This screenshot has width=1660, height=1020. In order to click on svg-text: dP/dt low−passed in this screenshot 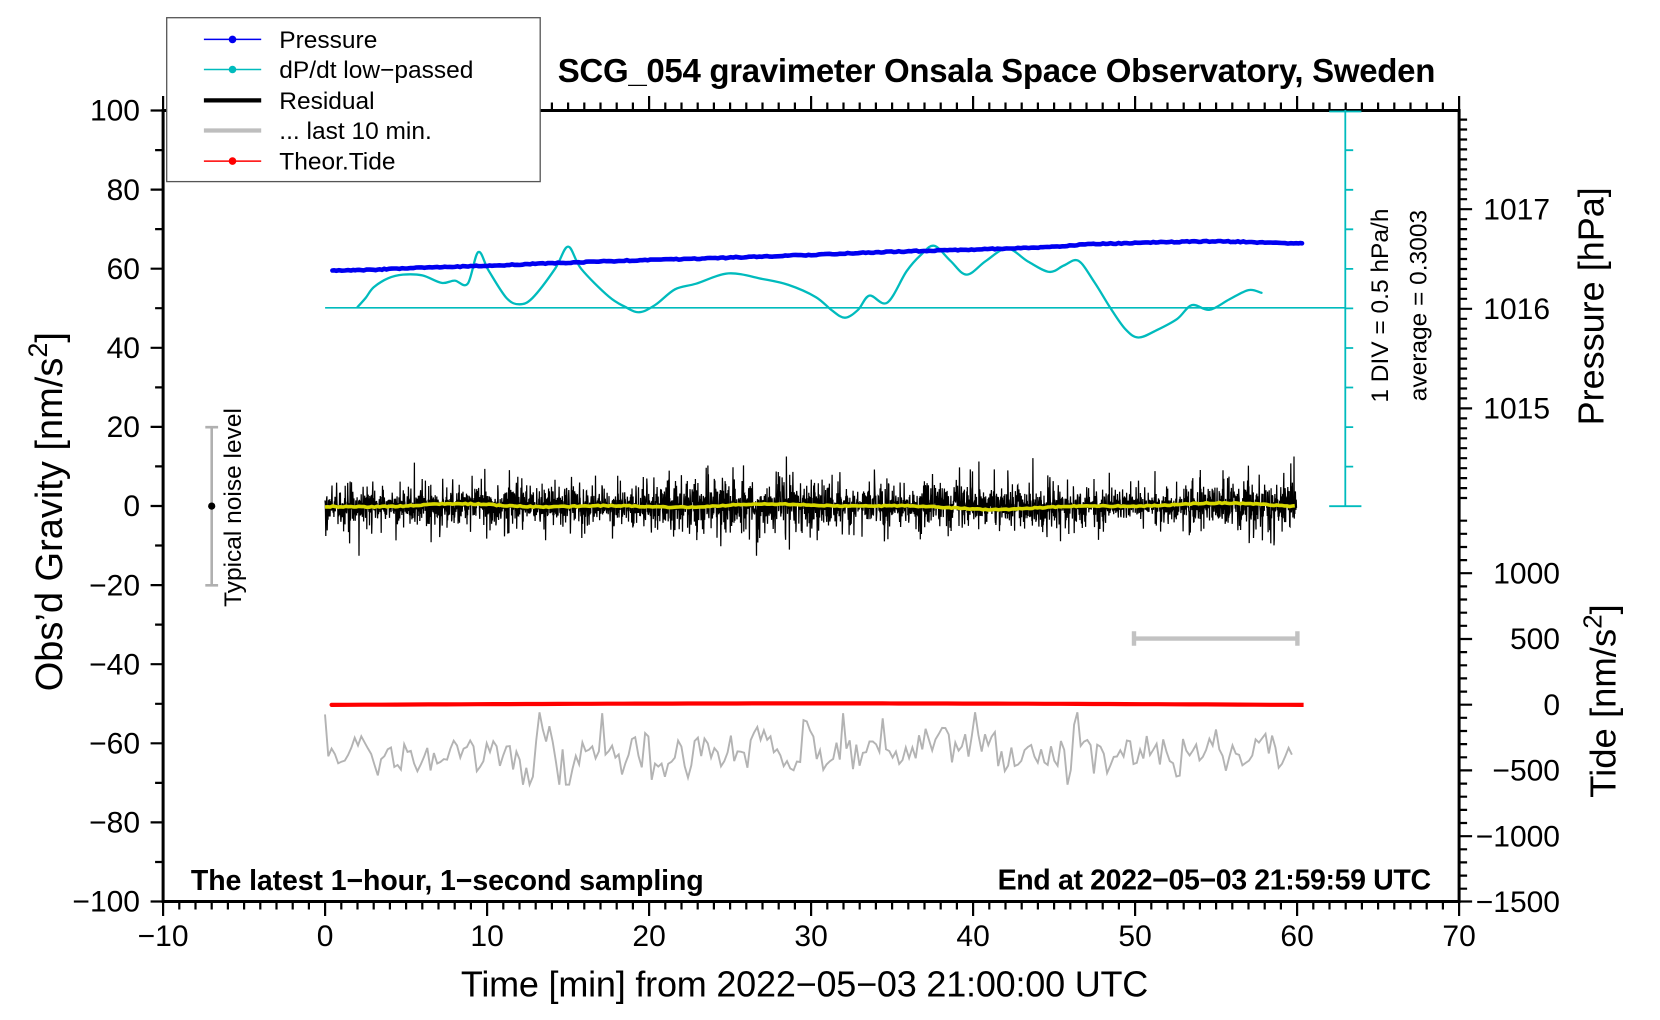, I will do `click(376, 70)`.